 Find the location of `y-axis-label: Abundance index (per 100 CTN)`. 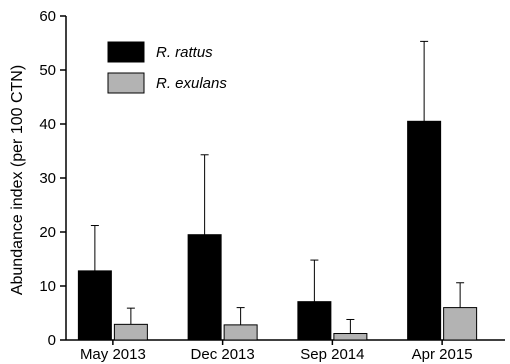

y-axis-label: Abundance index (per 100 CTN) is located at coordinates (17, 180).